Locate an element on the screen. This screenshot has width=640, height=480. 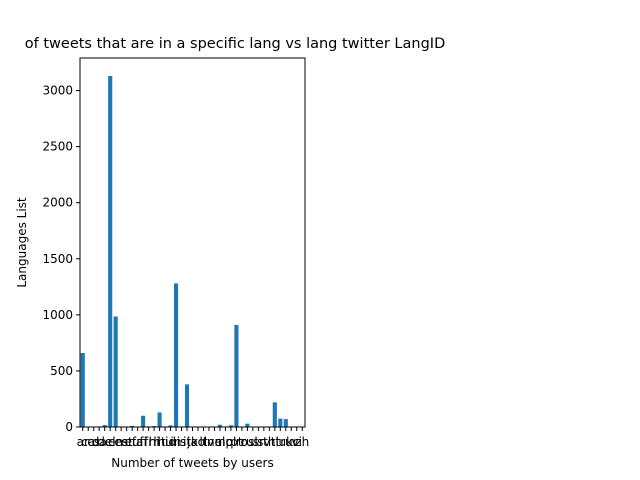
bar-uk is located at coordinates (285, 423).